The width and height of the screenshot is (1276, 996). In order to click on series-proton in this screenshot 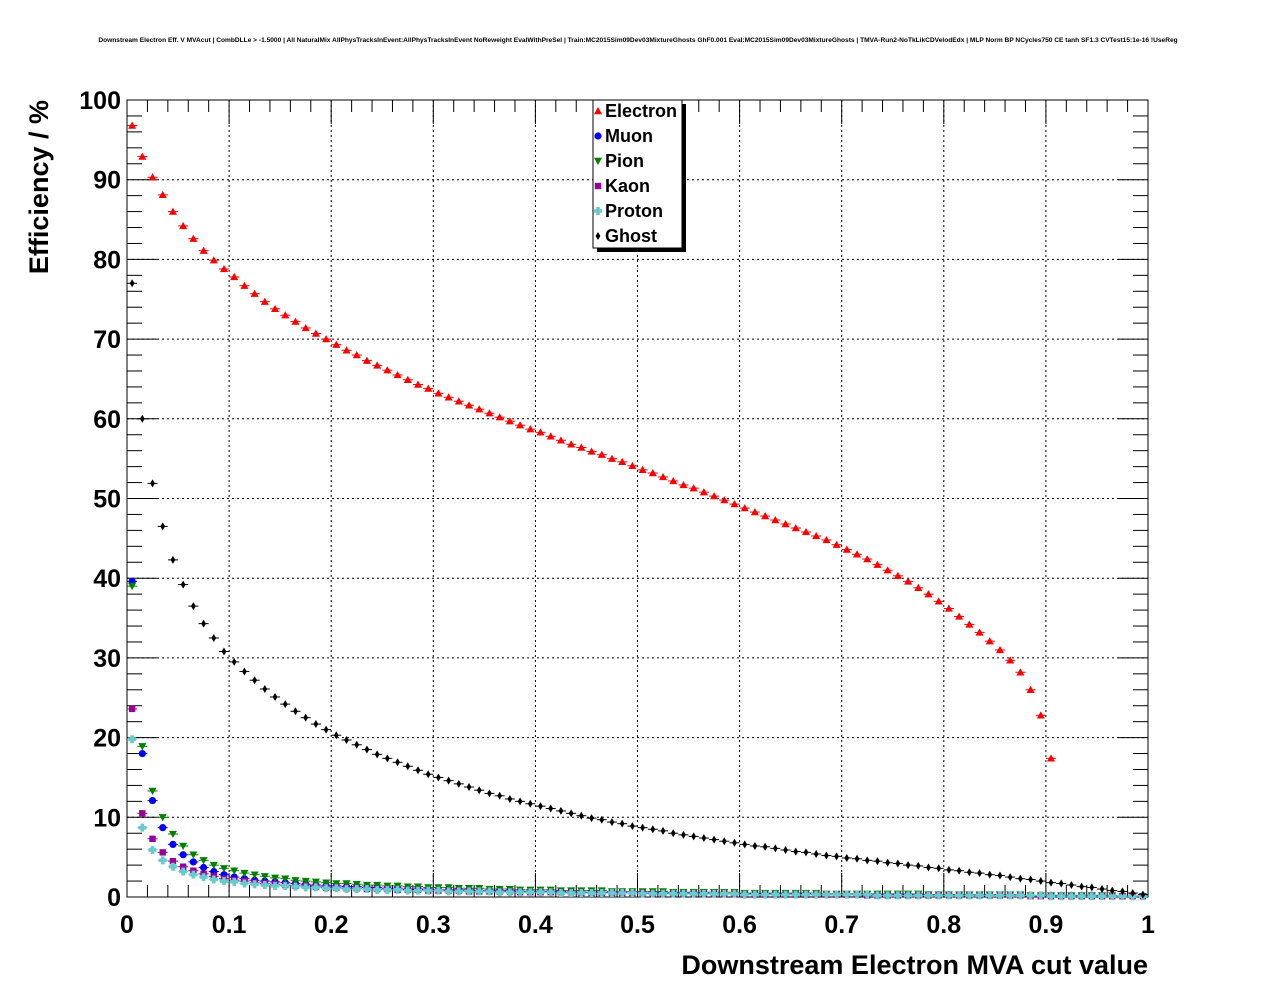, I will do `click(637, 818)`.